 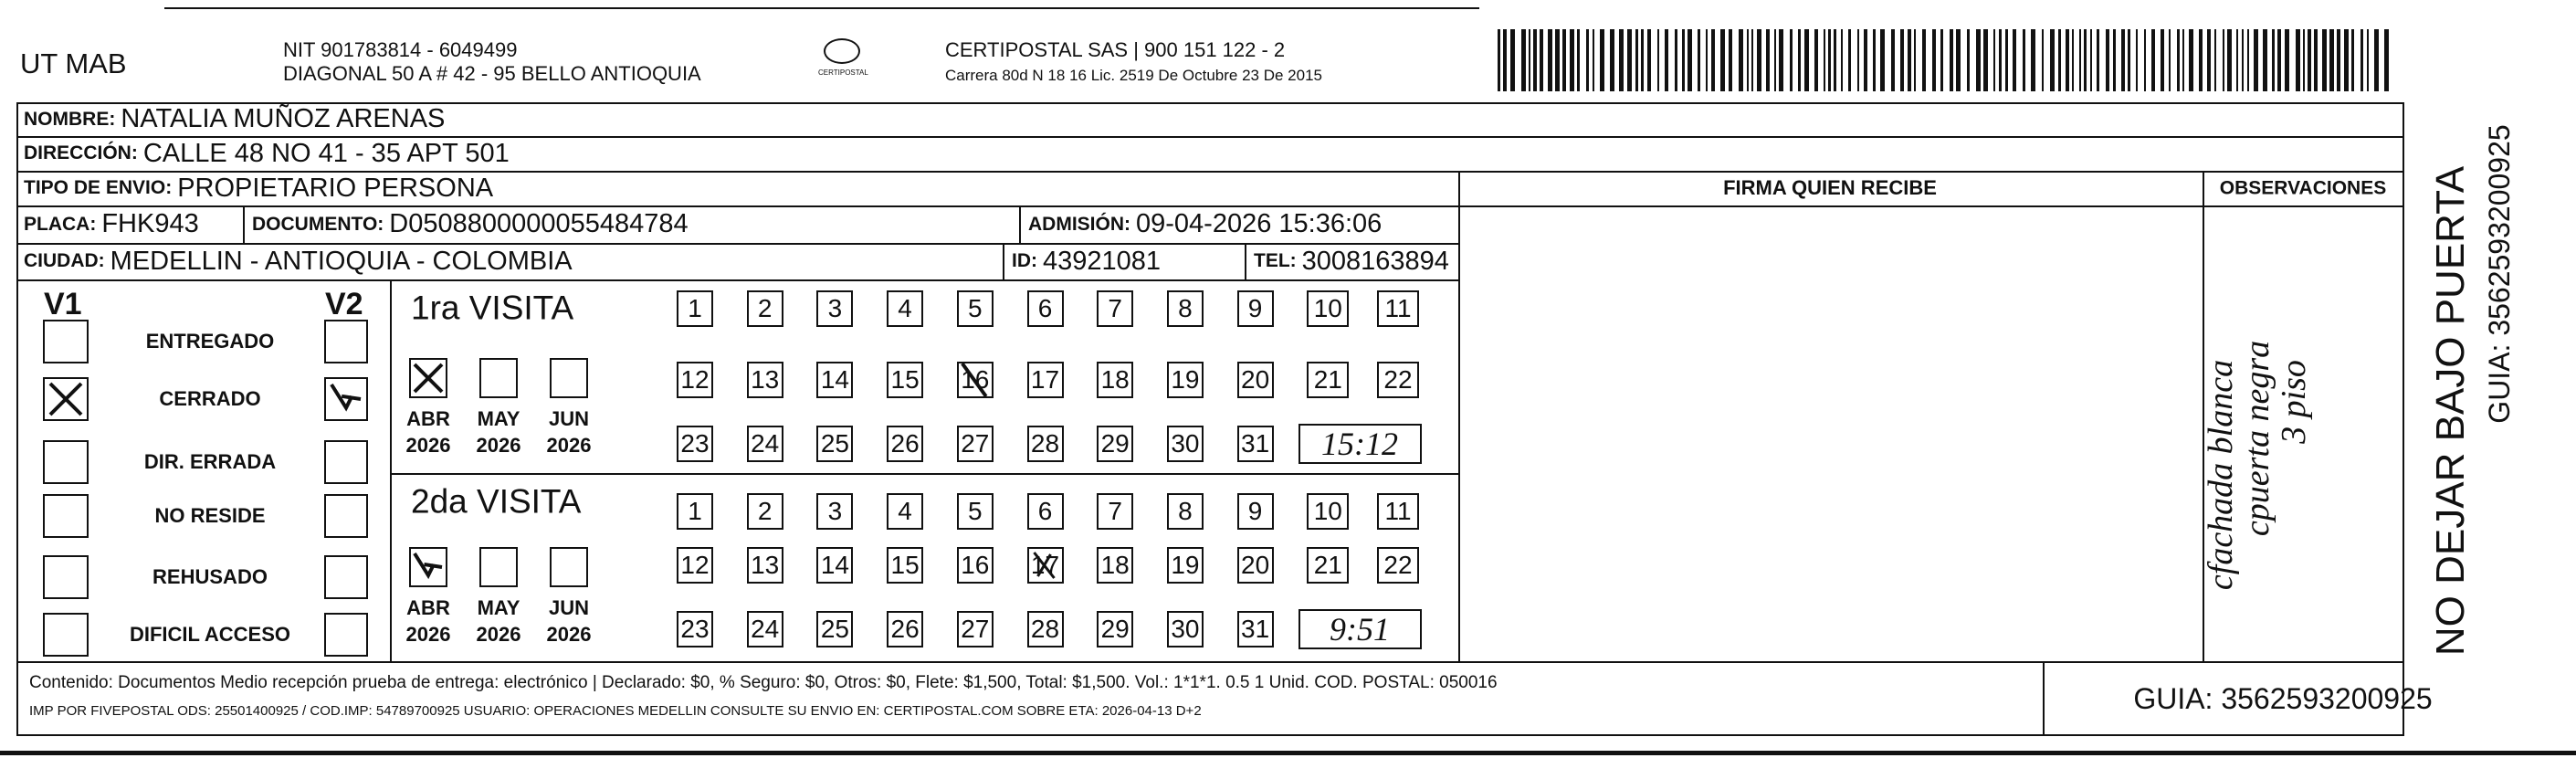 I want to click on field-label: ID:, so click(x=1024, y=260).